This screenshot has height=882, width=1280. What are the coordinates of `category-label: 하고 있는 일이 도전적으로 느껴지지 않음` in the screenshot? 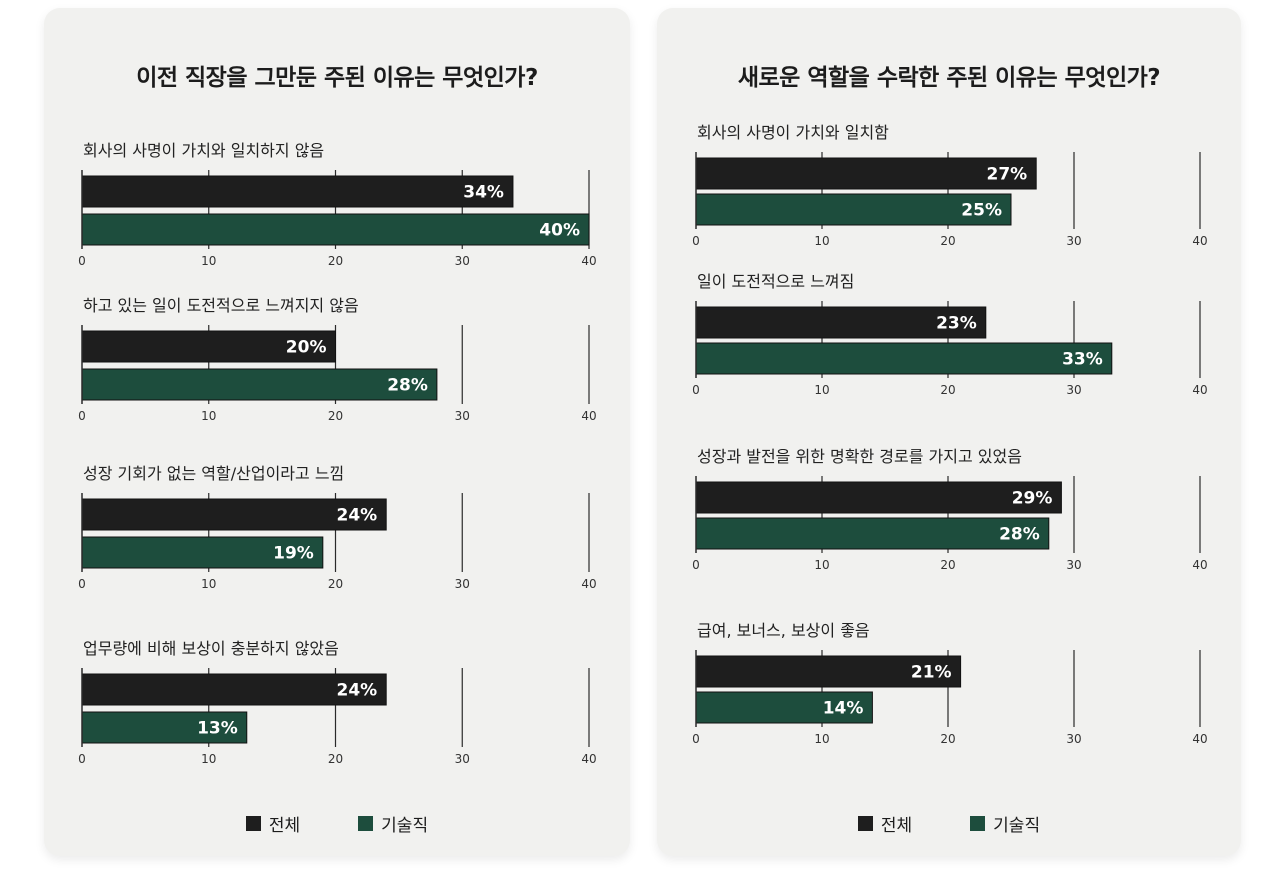 It's located at (221, 305).